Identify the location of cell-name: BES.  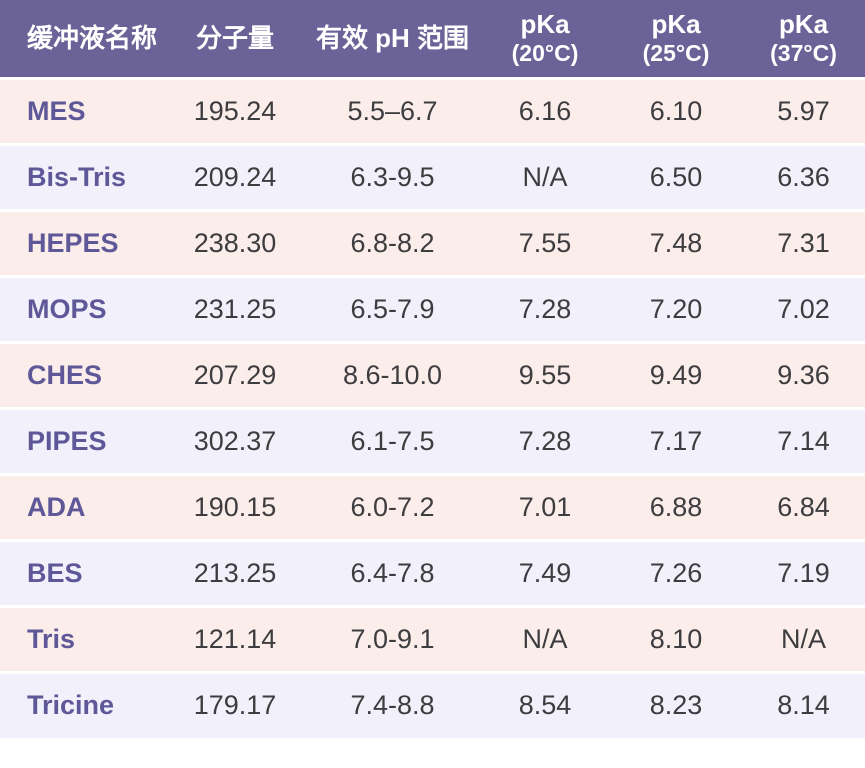
(82, 572).